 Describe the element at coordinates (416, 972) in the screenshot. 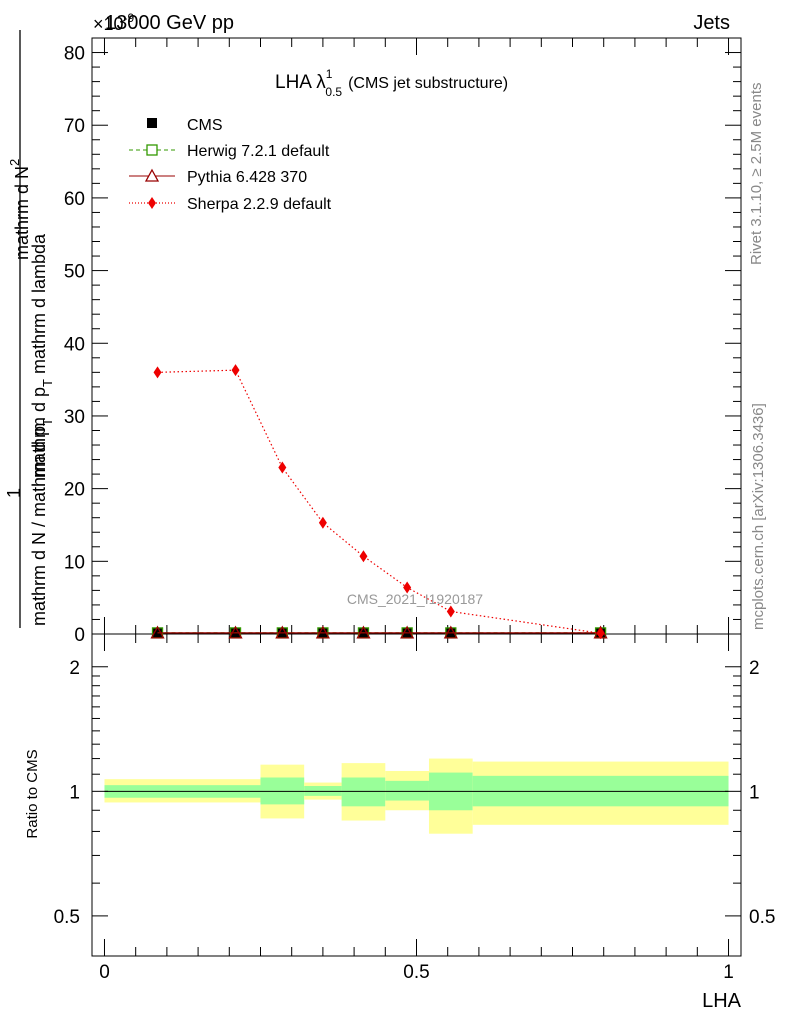

I see `x-tick-label: 0.5` at that location.